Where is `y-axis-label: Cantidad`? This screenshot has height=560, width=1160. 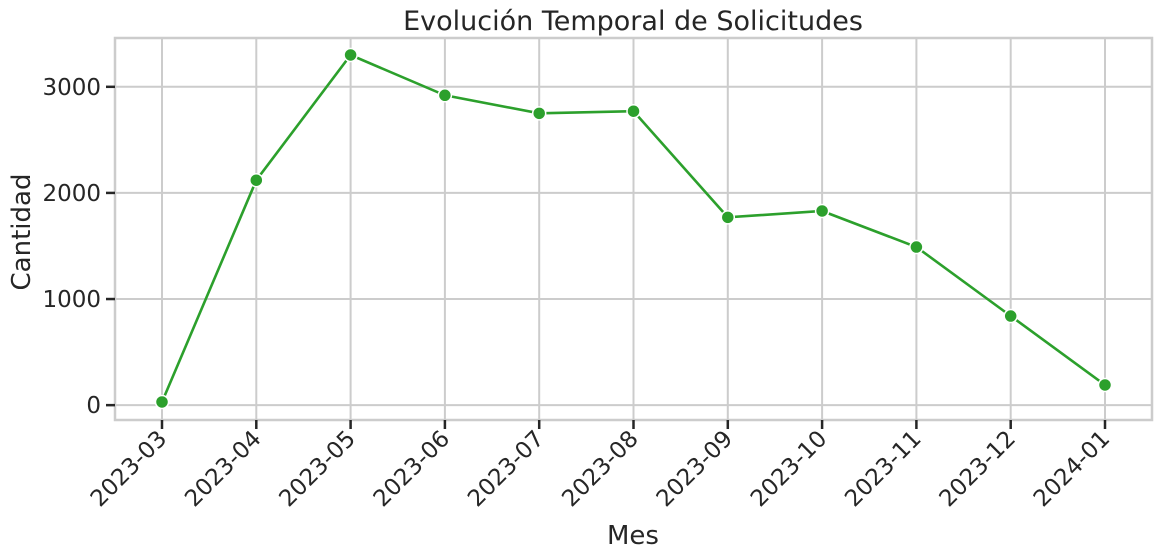
y-axis-label: Cantidad is located at coordinates (22, 232).